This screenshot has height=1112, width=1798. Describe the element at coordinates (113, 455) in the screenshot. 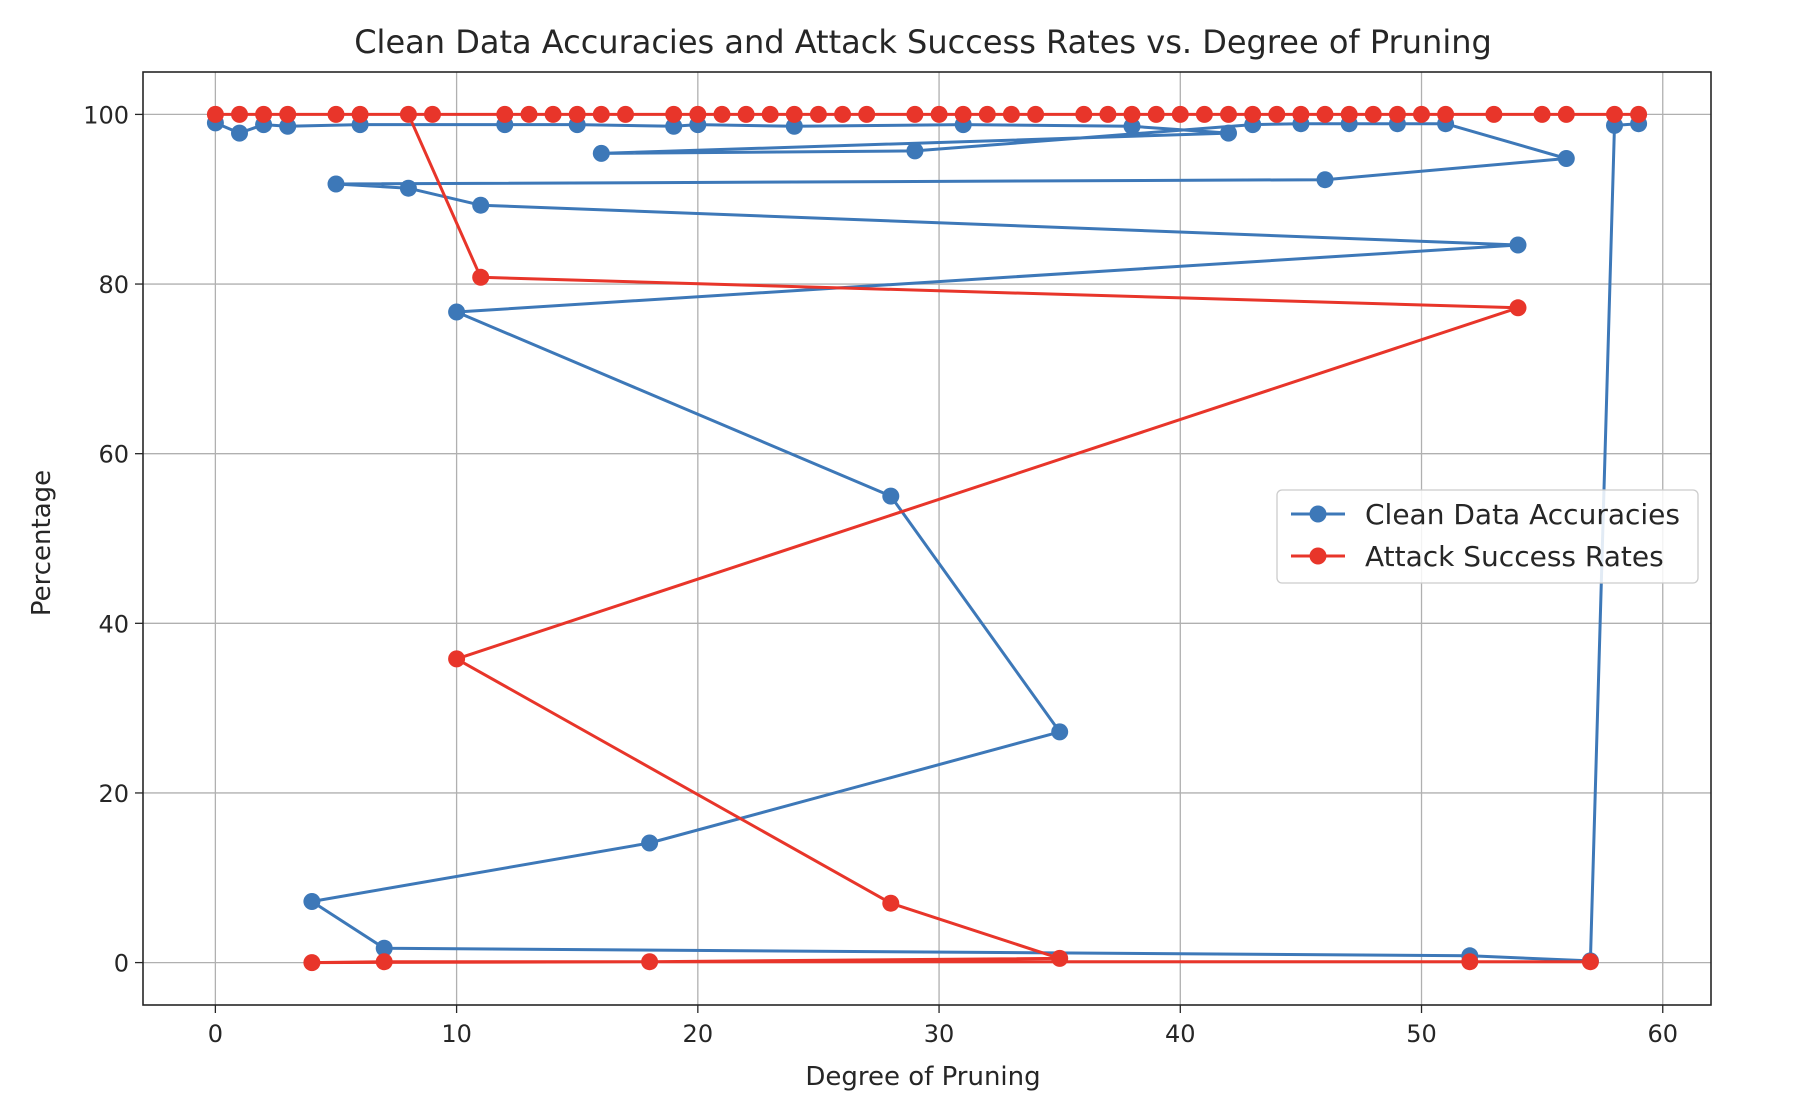

I see `y-tick-label: 60` at that location.